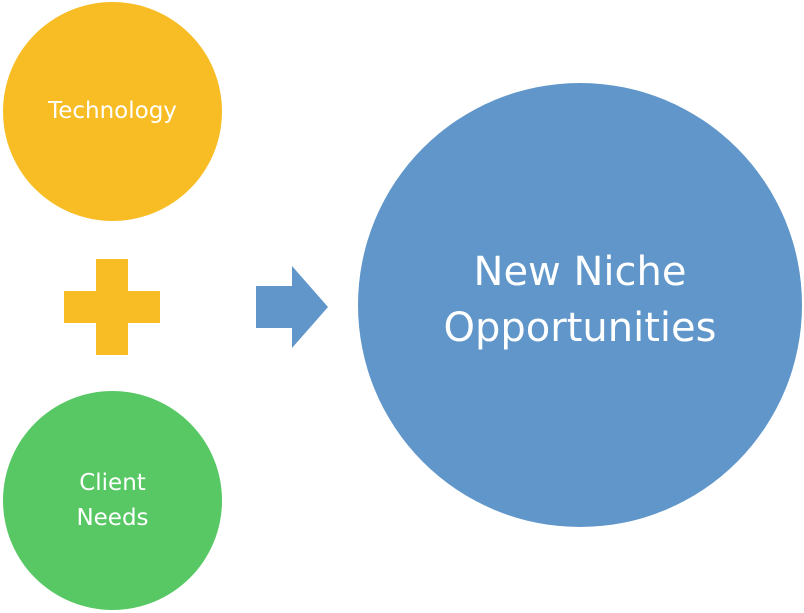  I want to click on client-needs-circle: Client Needs, so click(112, 500).